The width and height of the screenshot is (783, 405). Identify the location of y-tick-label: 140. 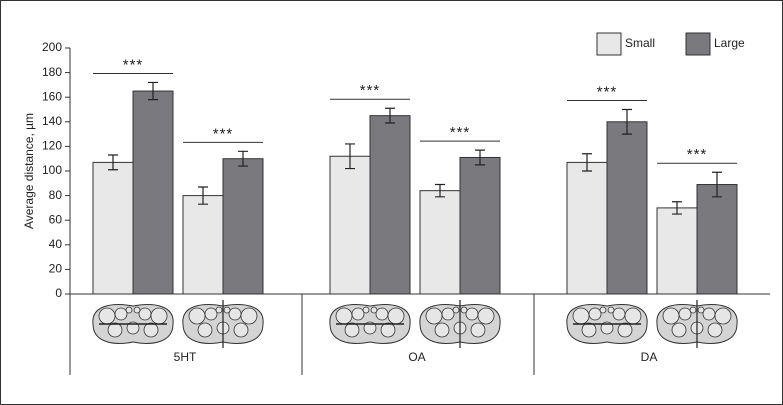
(52, 121).